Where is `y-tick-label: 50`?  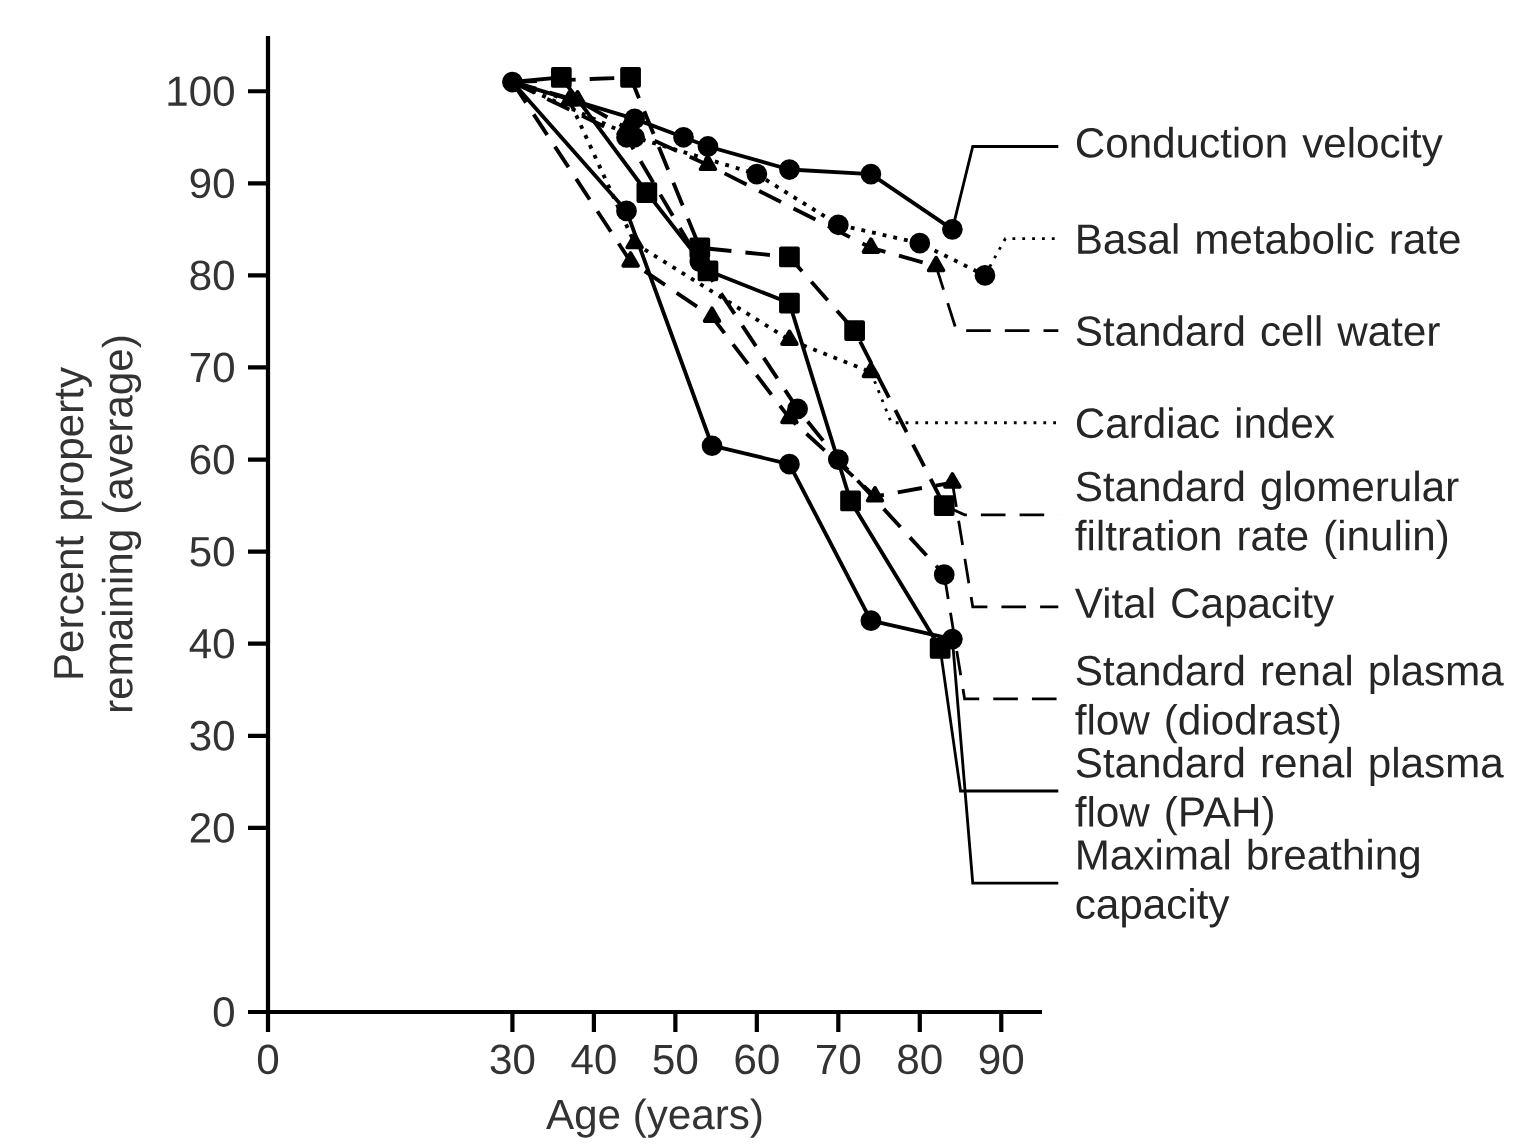
y-tick-label: 50 is located at coordinates (212, 551).